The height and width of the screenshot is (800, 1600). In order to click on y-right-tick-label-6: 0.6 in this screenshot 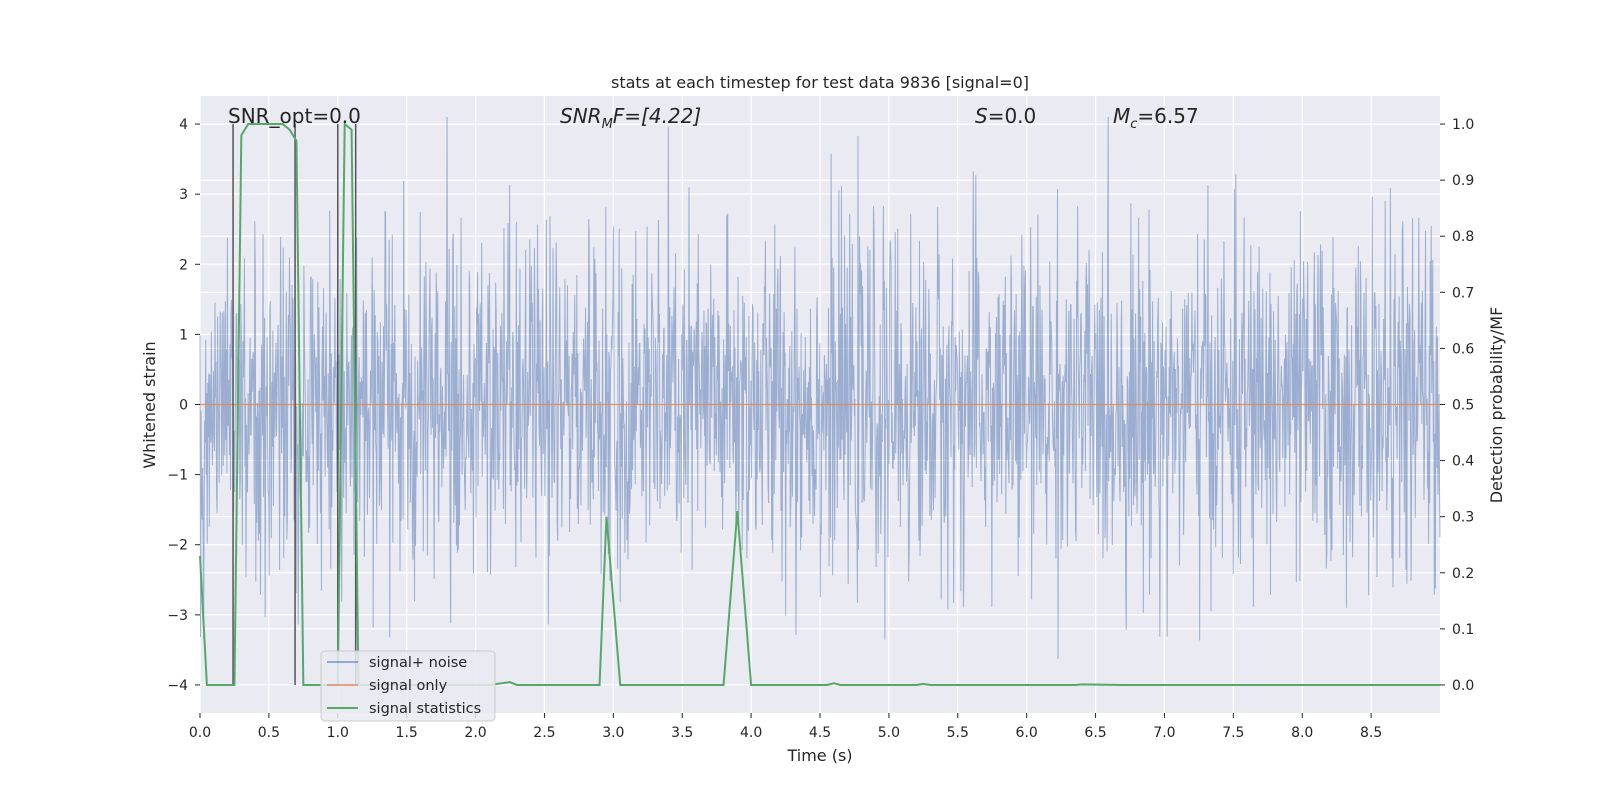, I will do `click(1463, 349)`.